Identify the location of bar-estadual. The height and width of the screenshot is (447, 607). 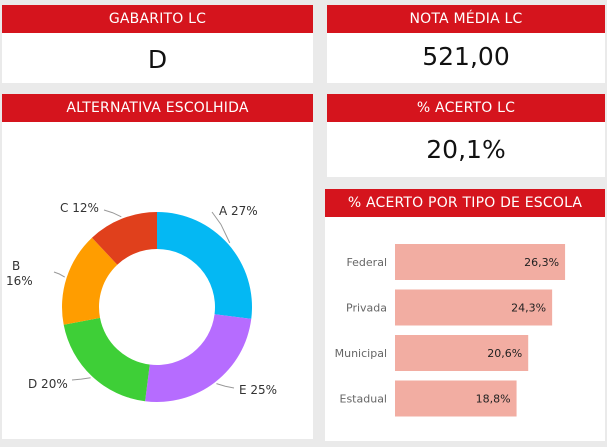
(456, 398).